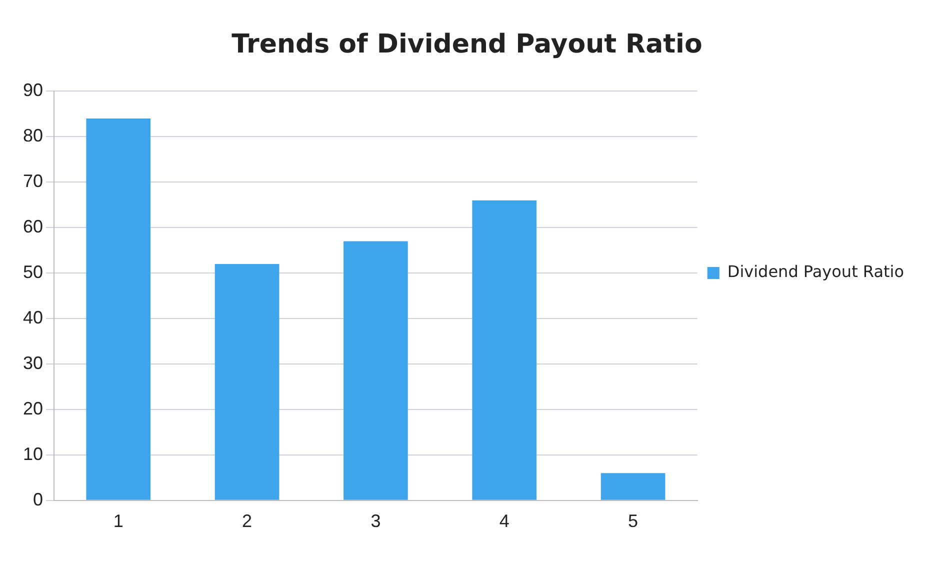 Image resolution: width=934 pixels, height=566 pixels. I want to click on y-tick-label: 50, so click(33, 272).